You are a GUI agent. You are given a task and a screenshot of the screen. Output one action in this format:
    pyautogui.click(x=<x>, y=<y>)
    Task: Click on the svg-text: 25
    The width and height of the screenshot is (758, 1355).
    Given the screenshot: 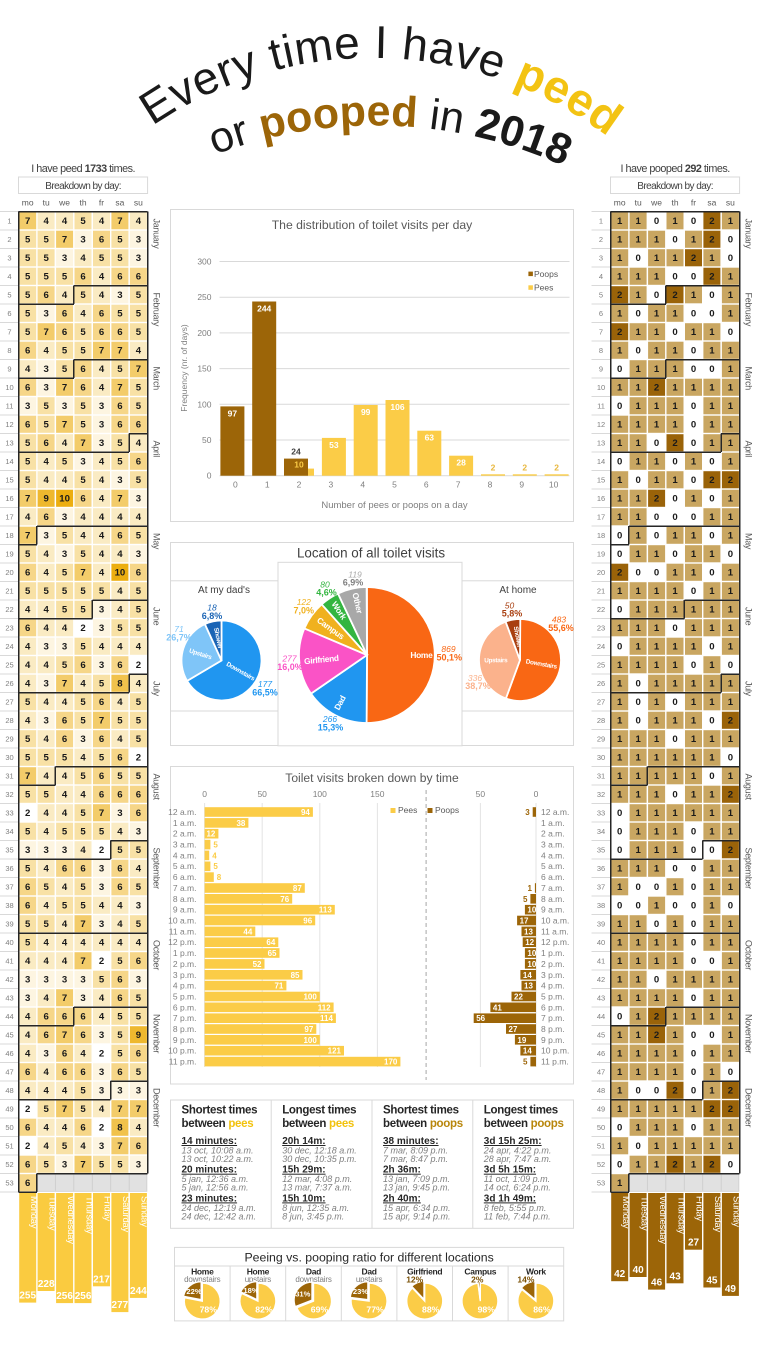 What is the action you would take?
    pyautogui.click(x=601, y=664)
    